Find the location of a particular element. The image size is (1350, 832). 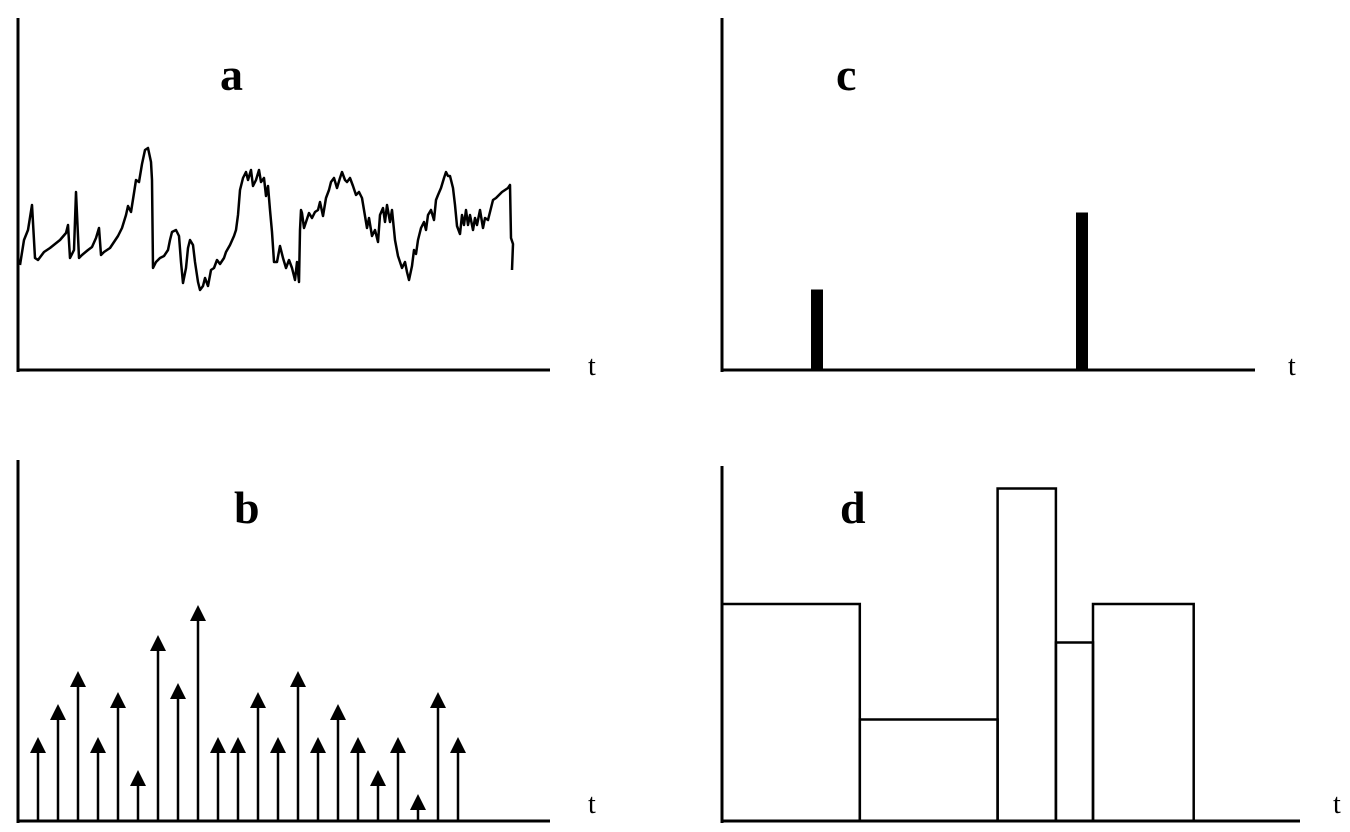

panel-a-t-label: t is located at coordinates (592, 366).